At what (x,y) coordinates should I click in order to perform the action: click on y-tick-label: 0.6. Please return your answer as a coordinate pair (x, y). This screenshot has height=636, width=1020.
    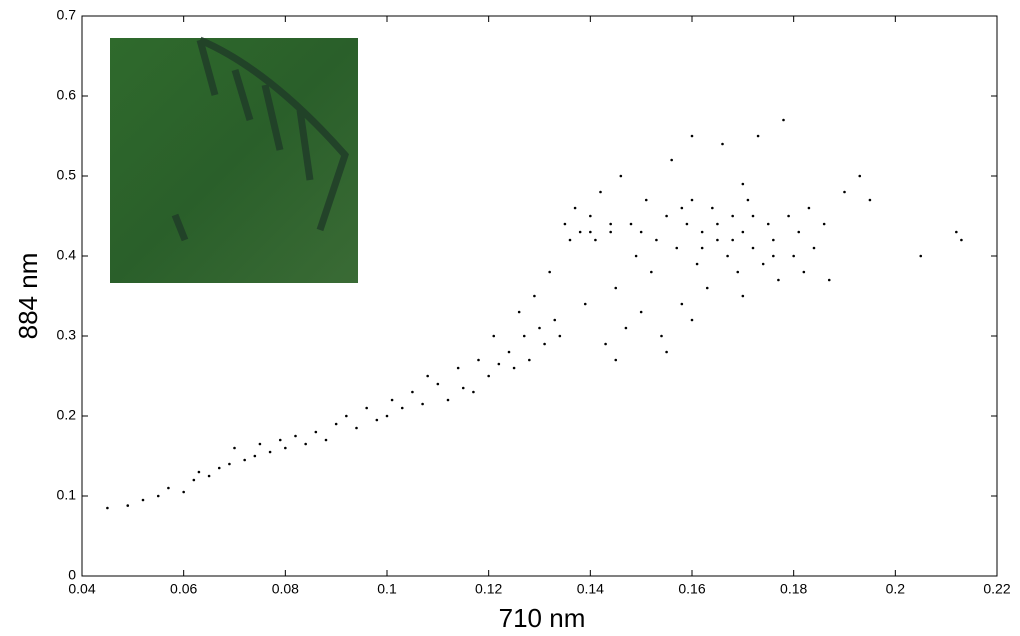
    Looking at the image, I should click on (67, 95).